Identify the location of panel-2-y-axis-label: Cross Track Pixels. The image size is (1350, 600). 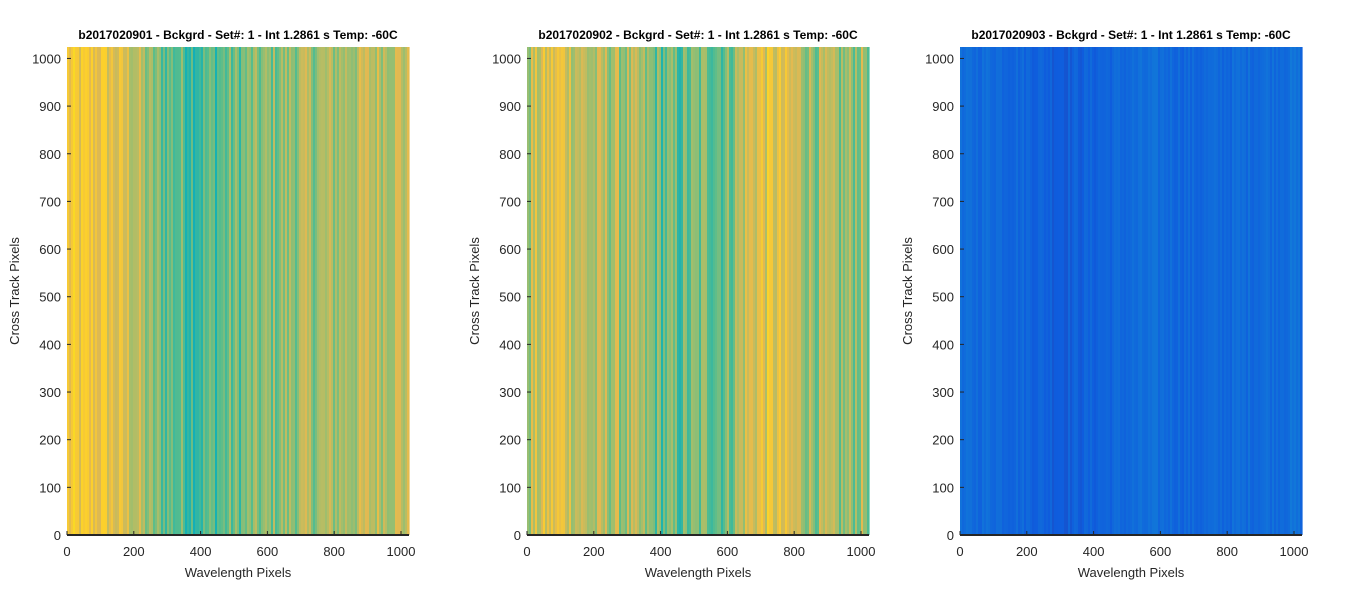
(474, 291).